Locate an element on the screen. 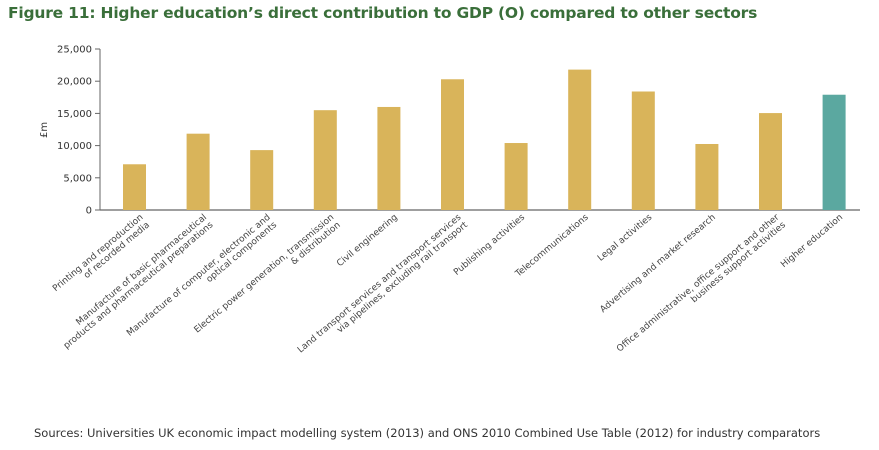 The height and width of the screenshot is (450, 879). category-label: Legal activities is located at coordinates (625, 237).